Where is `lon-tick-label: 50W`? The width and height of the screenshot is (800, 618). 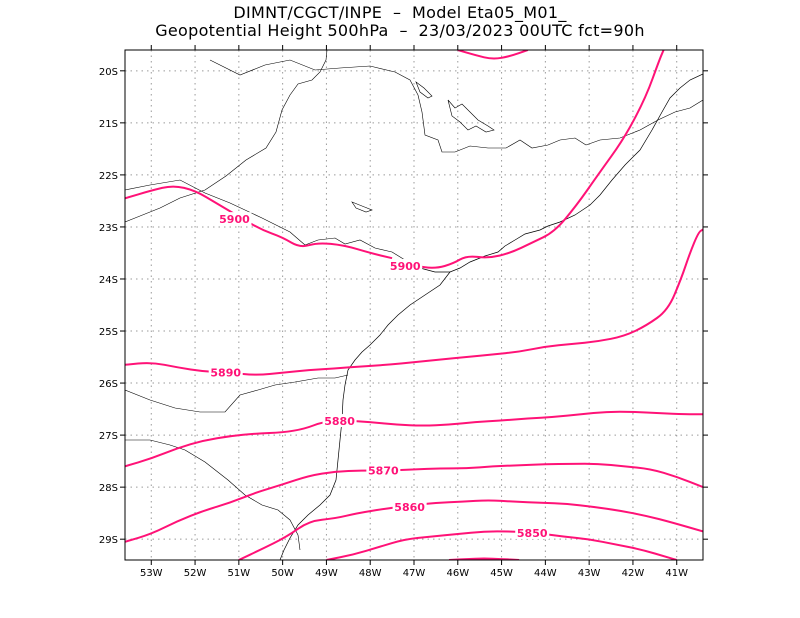
lon-tick-label: 50W is located at coordinates (282, 573).